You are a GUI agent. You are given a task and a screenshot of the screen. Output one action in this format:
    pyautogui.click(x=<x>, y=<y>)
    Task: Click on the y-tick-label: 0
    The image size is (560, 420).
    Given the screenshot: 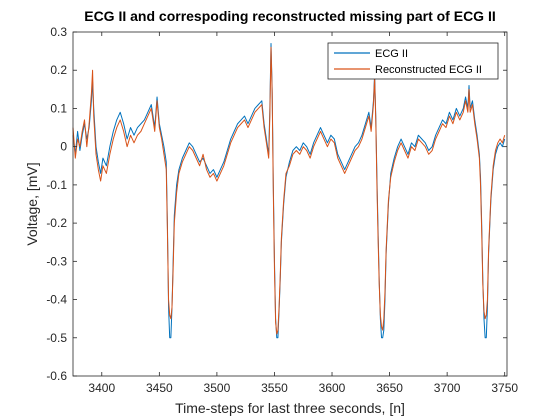 What is the action you would take?
    pyautogui.click(x=63, y=147)
    